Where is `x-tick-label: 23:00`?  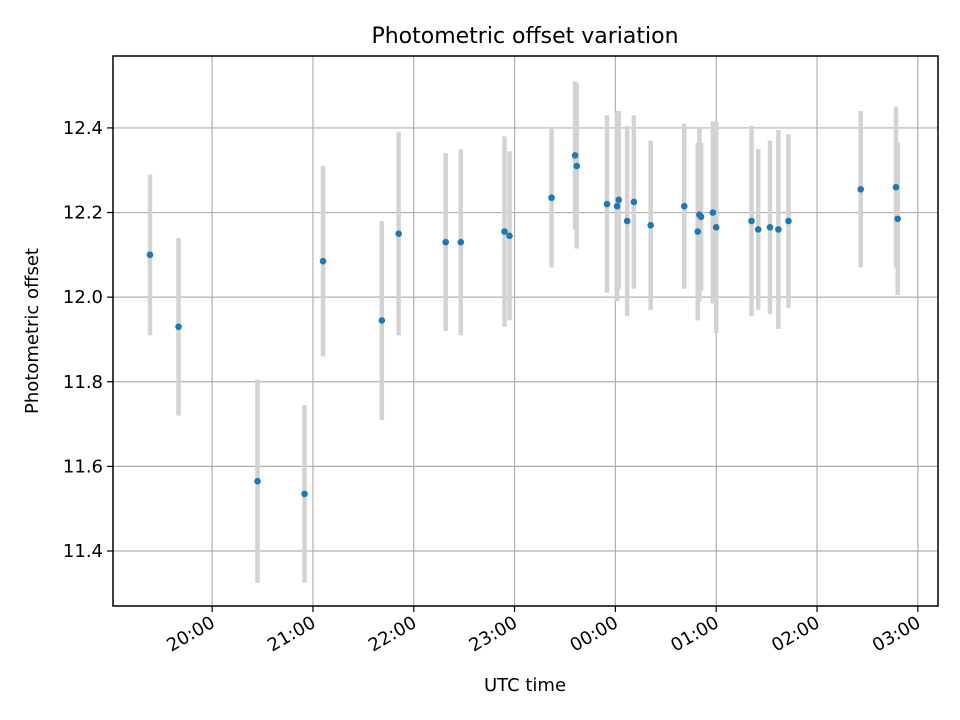
x-tick-label: 23:00 is located at coordinates (493, 634).